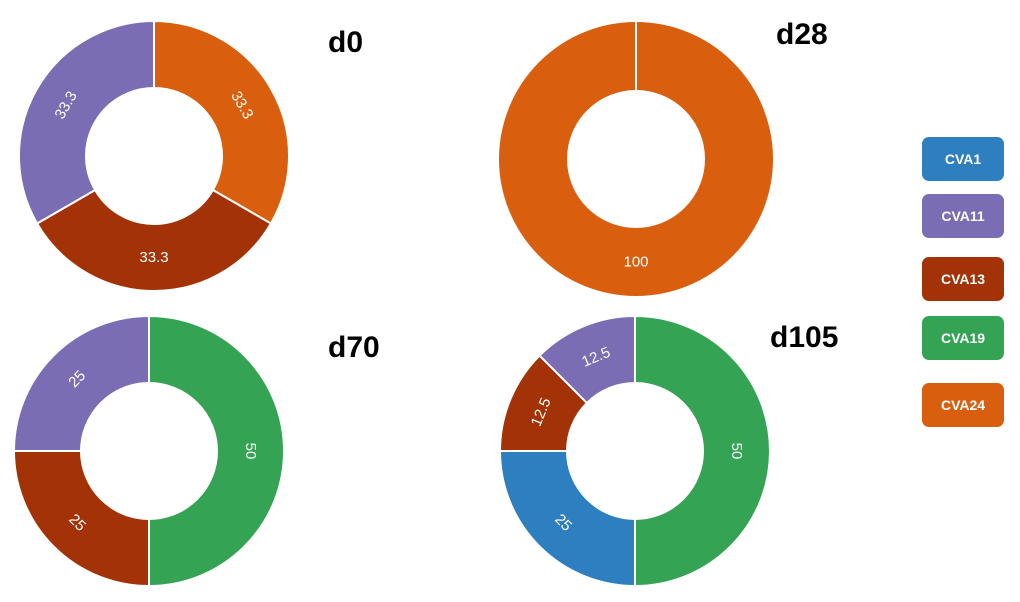 The width and height of the screenshot is (1020, 602). Describe the element at coordinates (802, 34) in the screenshot. I see `chart-title-d28: d28` at that location.